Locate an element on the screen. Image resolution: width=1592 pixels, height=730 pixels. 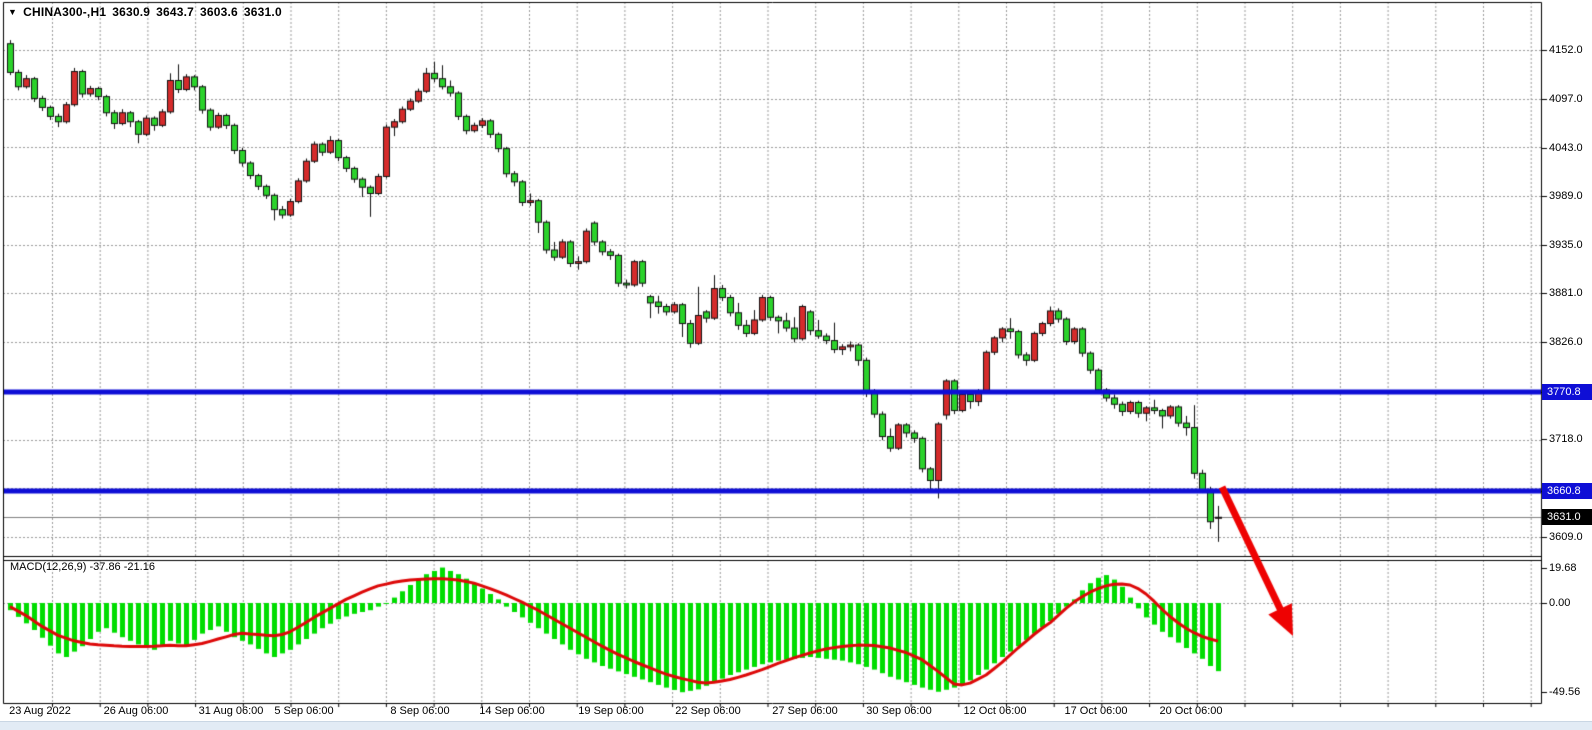
close-value: 3631.0 is located at coordinates (262, 12).